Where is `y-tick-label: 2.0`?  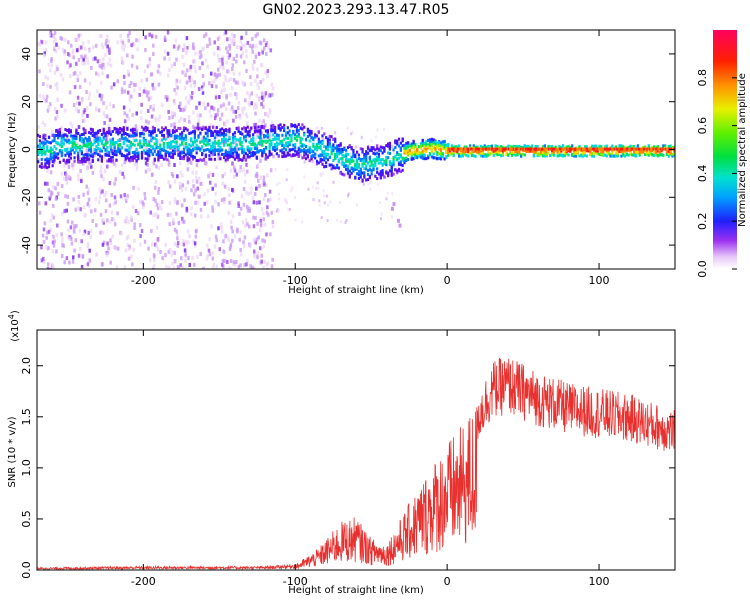 y-tick-label: 2.0 is located at coordinates (26, 366).